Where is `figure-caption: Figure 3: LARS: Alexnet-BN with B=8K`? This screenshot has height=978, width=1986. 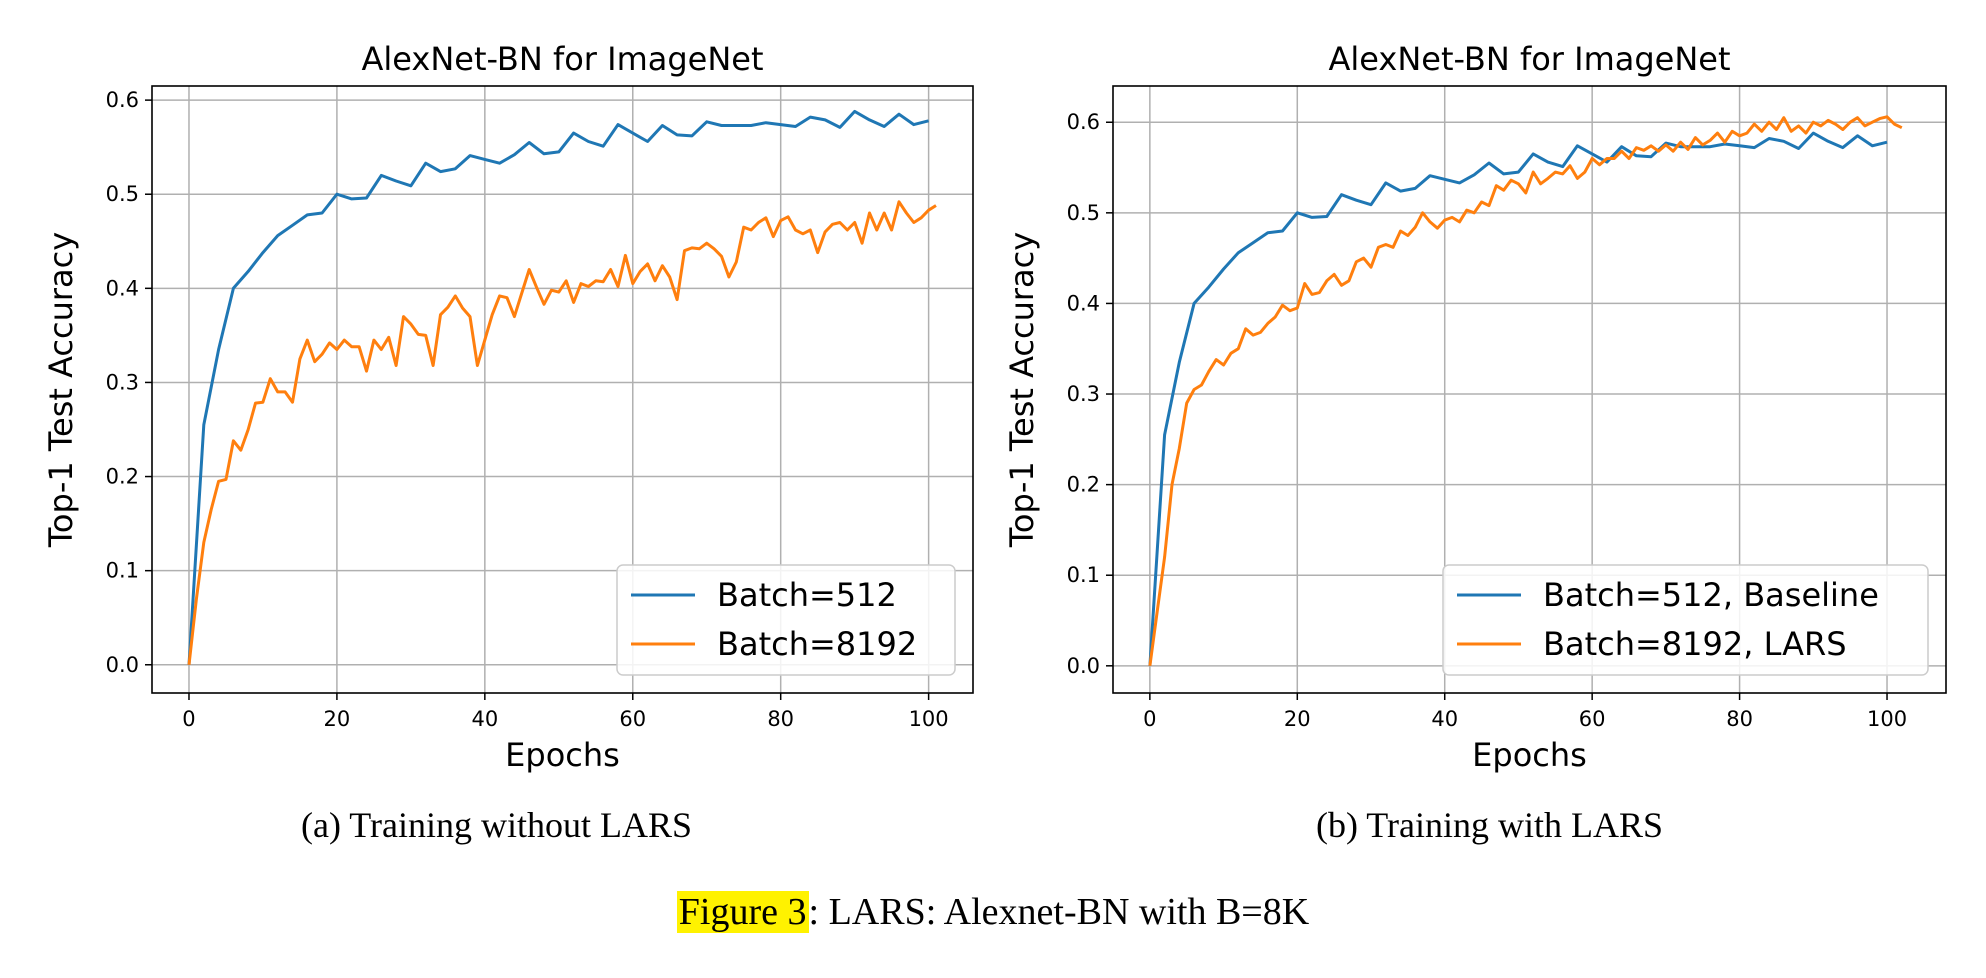 figure-caption: Figure 3: LARS: Alexnet-BN with B=8K is located at coordinates (993, 912).